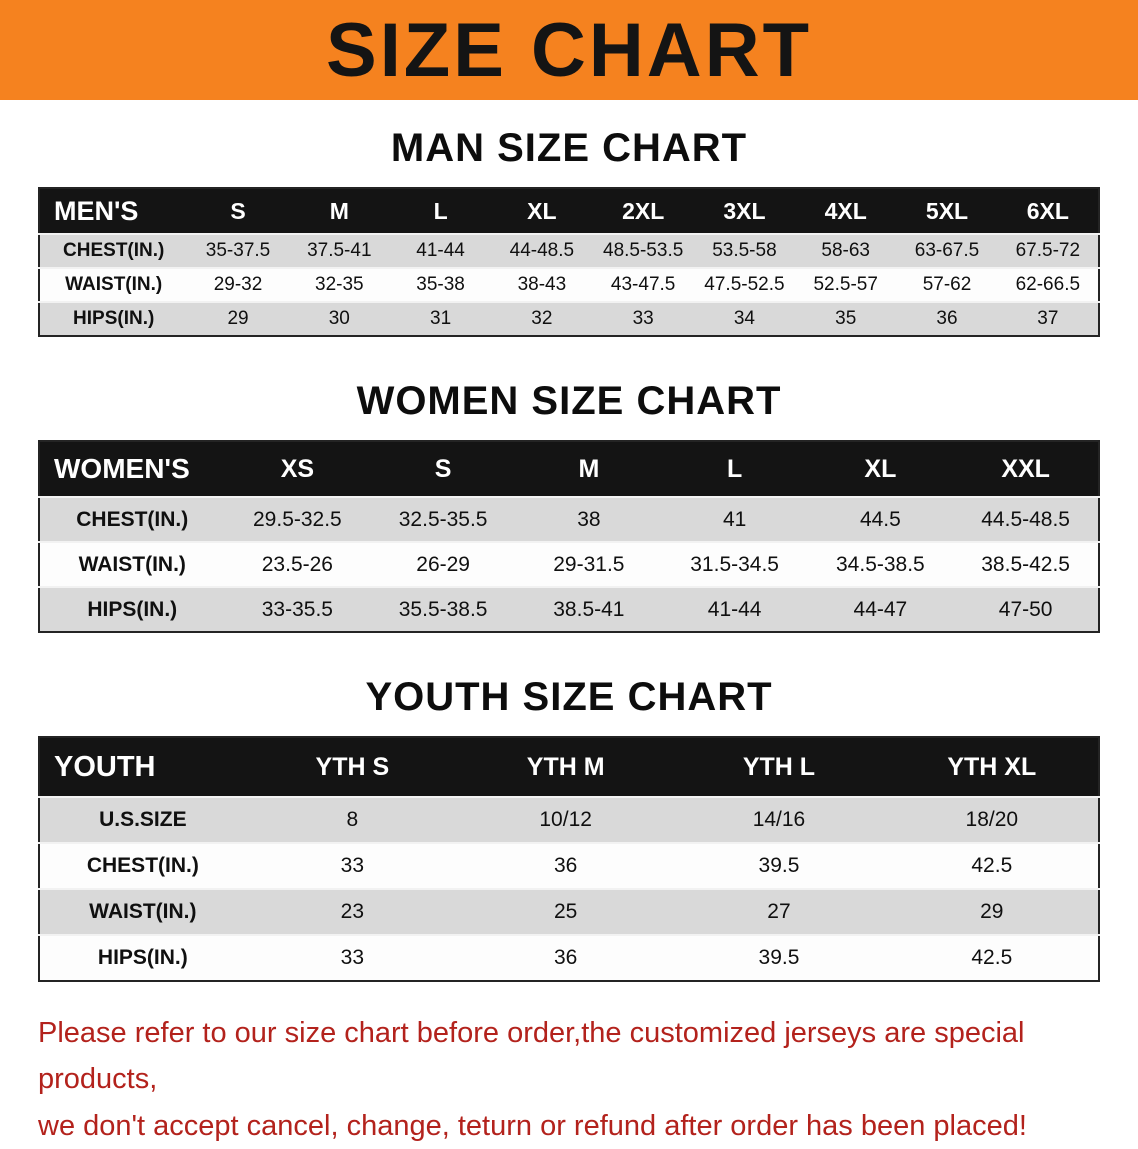 The height and width of the screenshot is (1149, 1138). What do you see at coordinates (297, 609) in the screenshot?
I see `cell-value: 33-35.5` at bounding box center [297, 609].